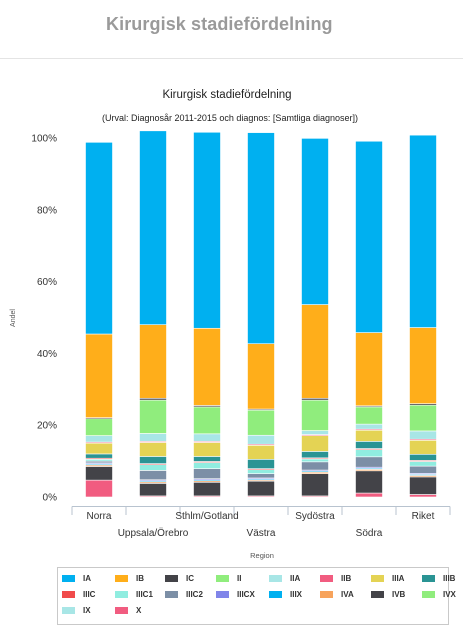 This screenshot has height=633, width=463. I want to click on y-axis-title: Andel, so click(13, 318).